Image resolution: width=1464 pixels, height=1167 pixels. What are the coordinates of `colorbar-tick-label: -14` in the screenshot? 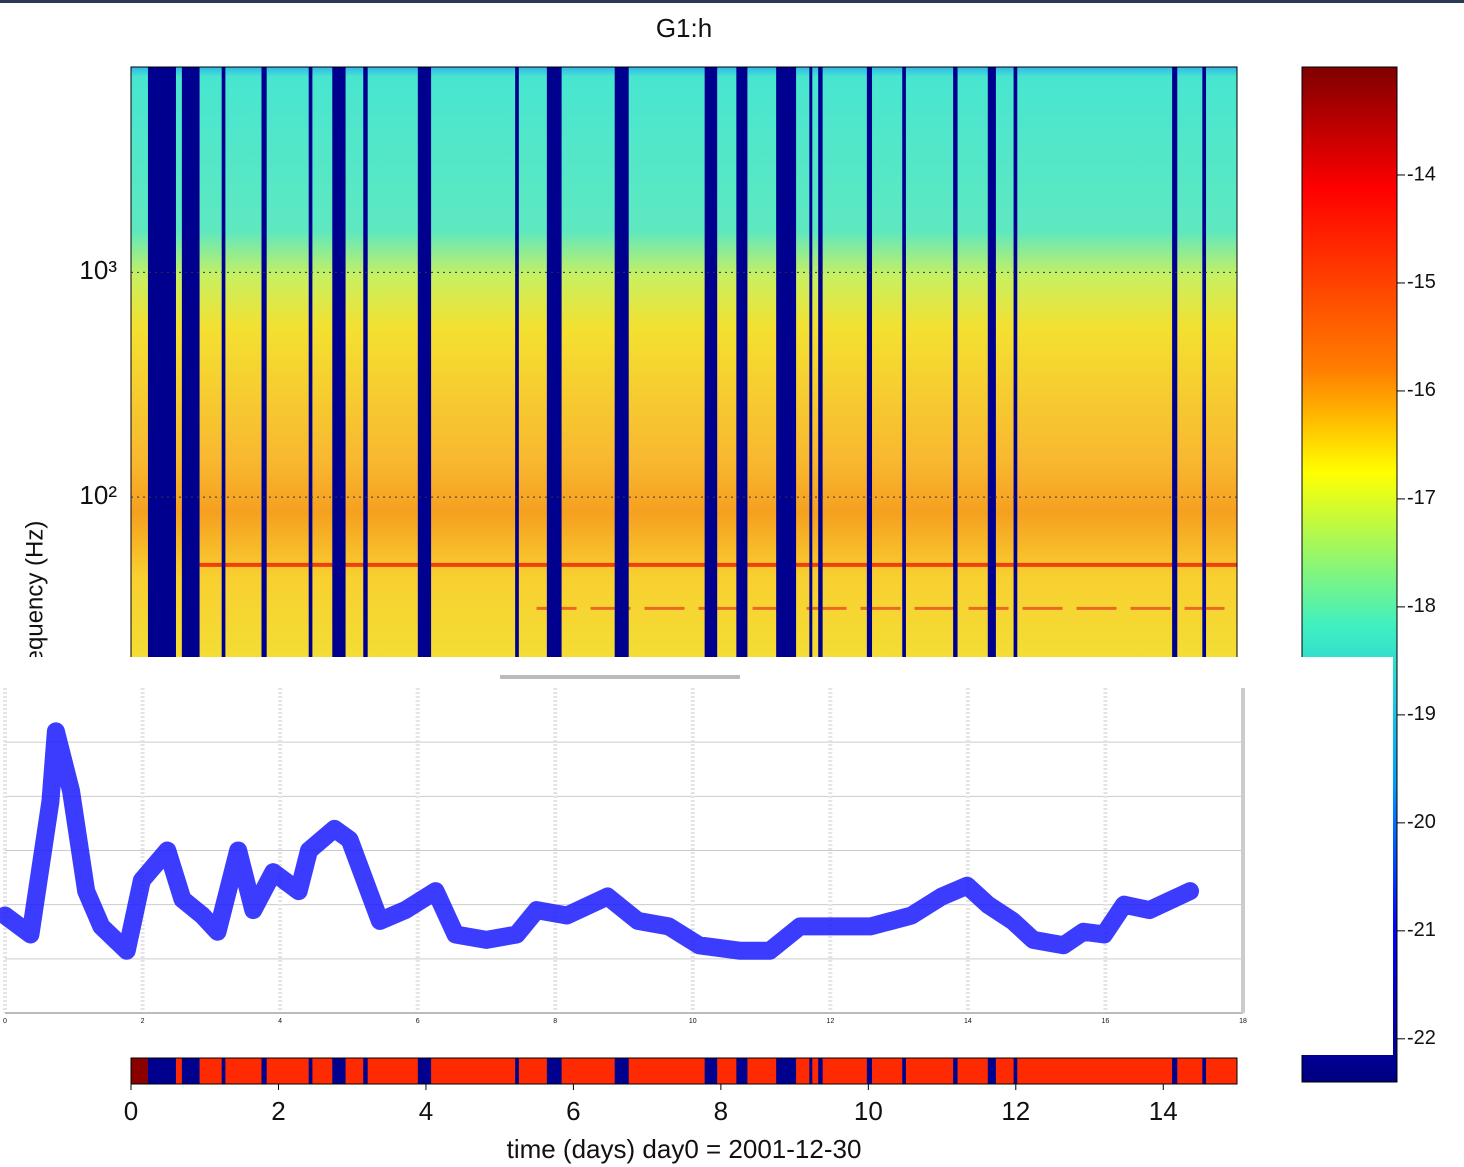 It's located at (1421, 174).